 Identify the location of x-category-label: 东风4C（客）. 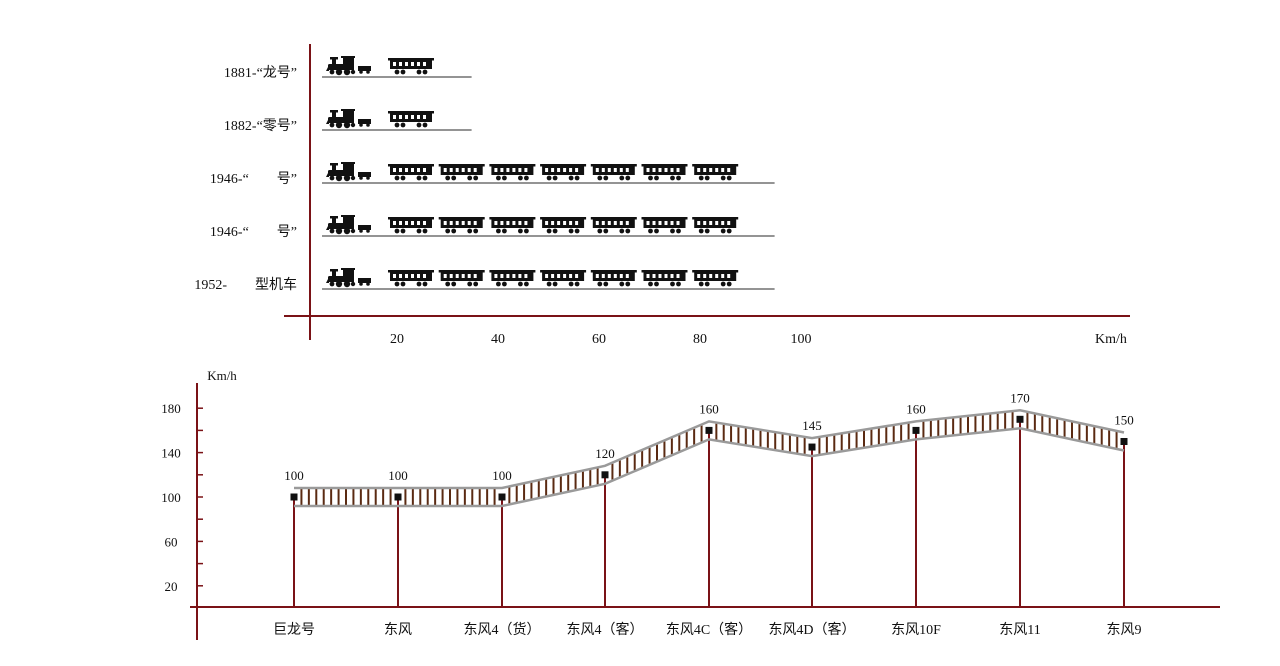
(709, 629).